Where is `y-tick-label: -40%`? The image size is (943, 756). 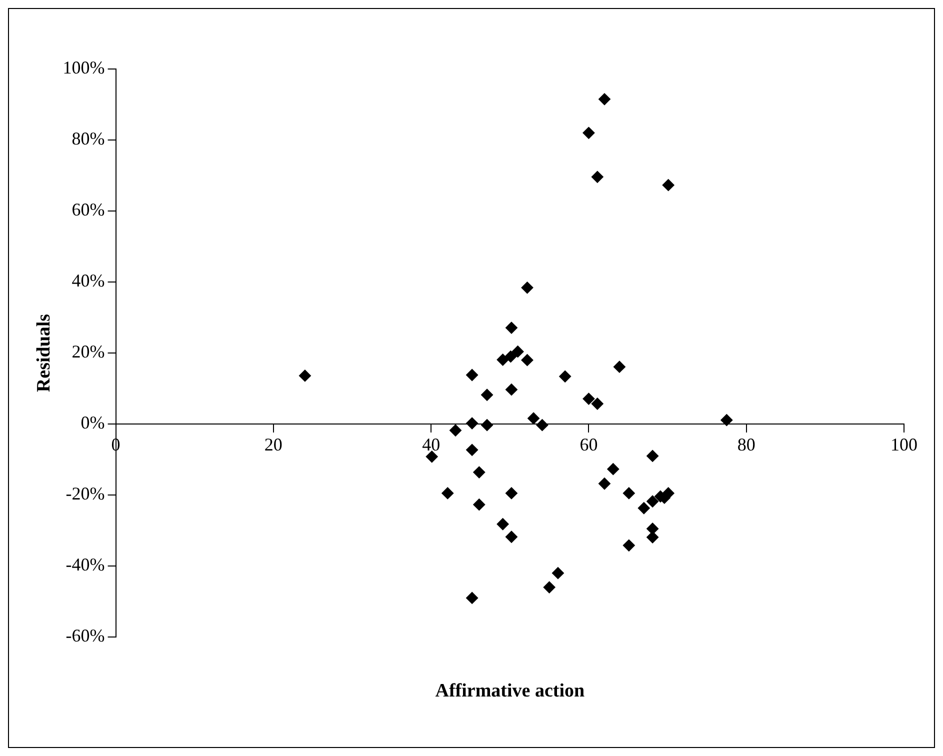
y-tick-label: -40% is located at coordinates (85, 564).